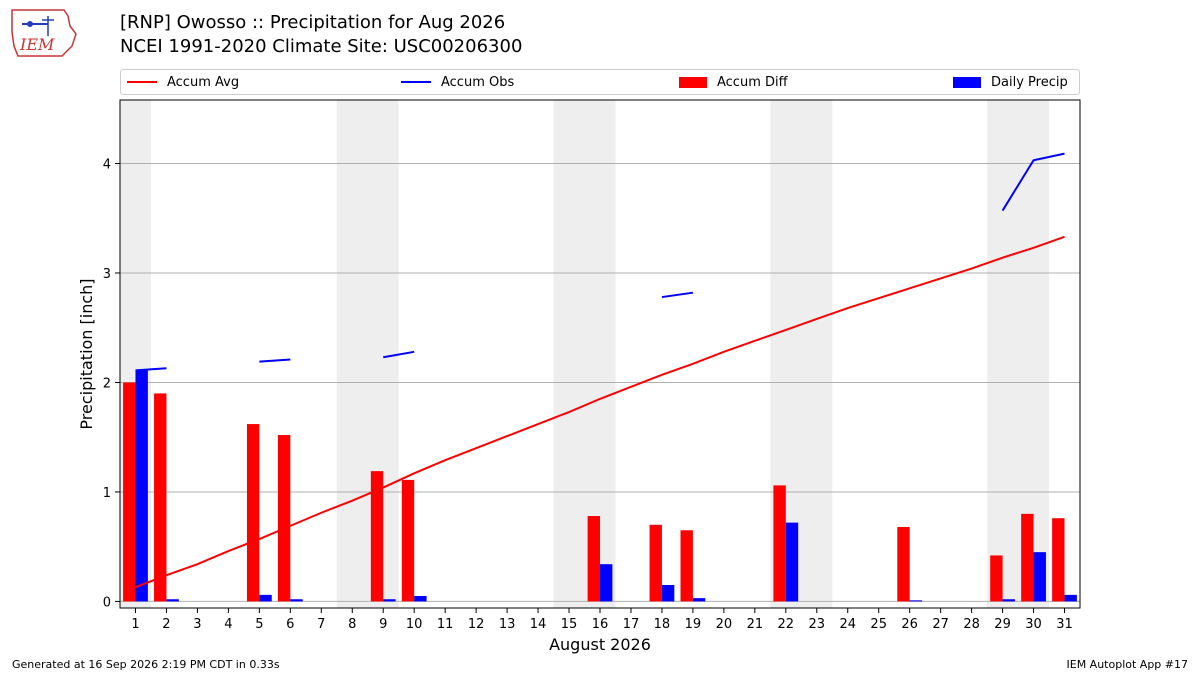 The width and height of the screenshot is (1200, 675). I want to click on logo-text: IEM, so click(37, 44).